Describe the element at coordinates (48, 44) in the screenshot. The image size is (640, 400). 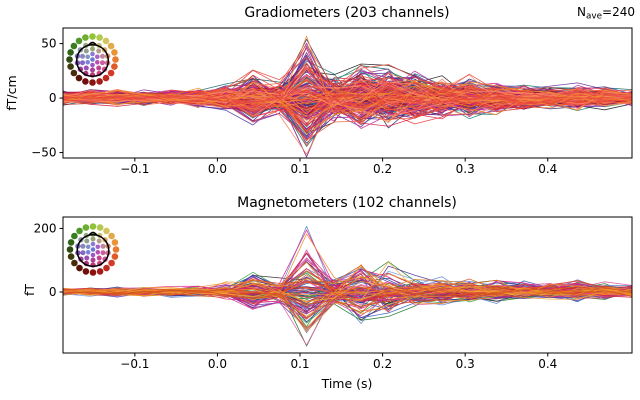
I see `y-tick-label: 50` at that location.